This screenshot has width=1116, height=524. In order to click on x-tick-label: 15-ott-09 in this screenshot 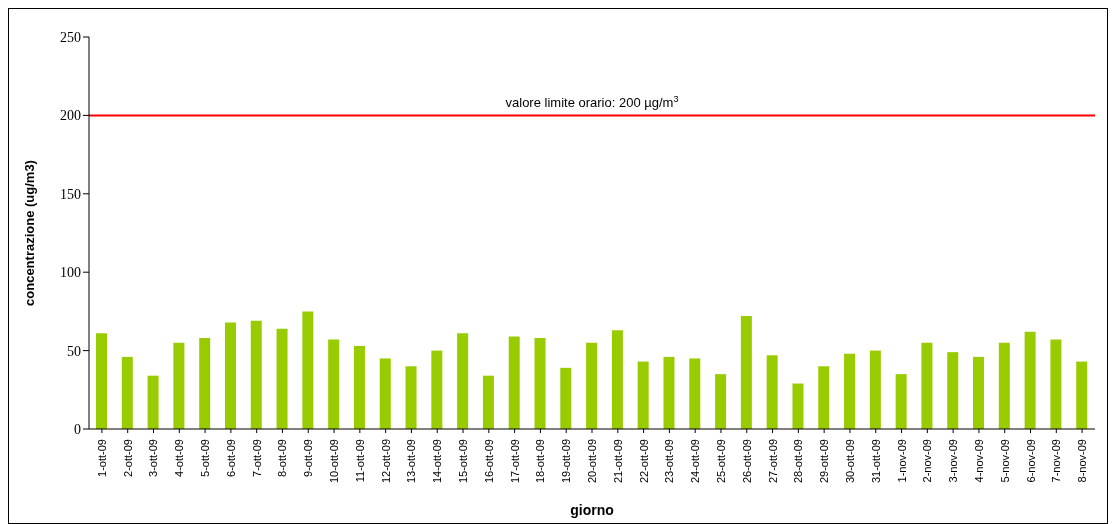, I will do `click(463, 461)`.